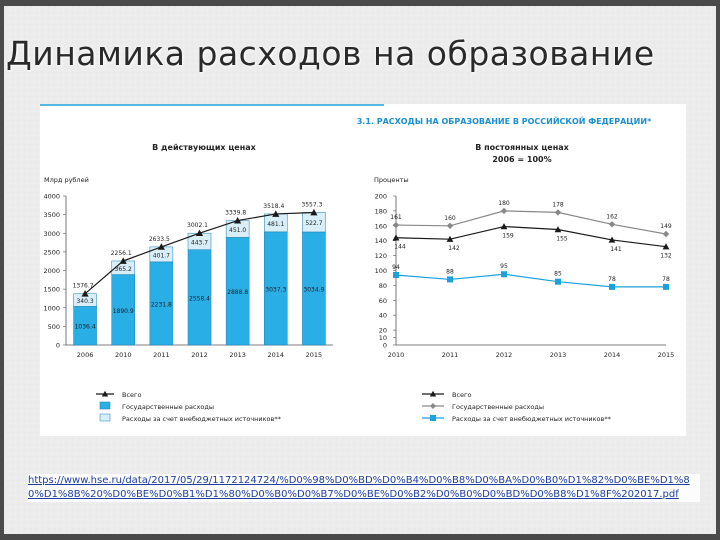  Describe the element at coordinates (504, 266) in the screenshot. I see `right-extra-label: 95` at that location.